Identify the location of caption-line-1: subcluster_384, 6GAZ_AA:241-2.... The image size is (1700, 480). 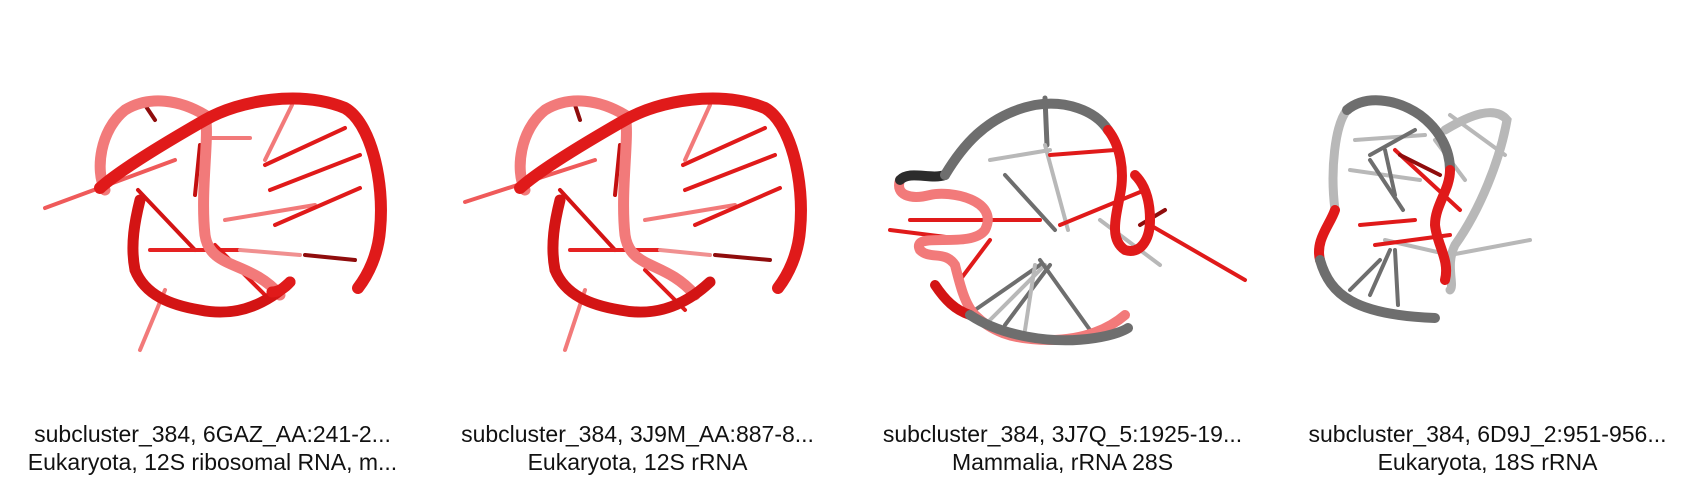
(212, 434).